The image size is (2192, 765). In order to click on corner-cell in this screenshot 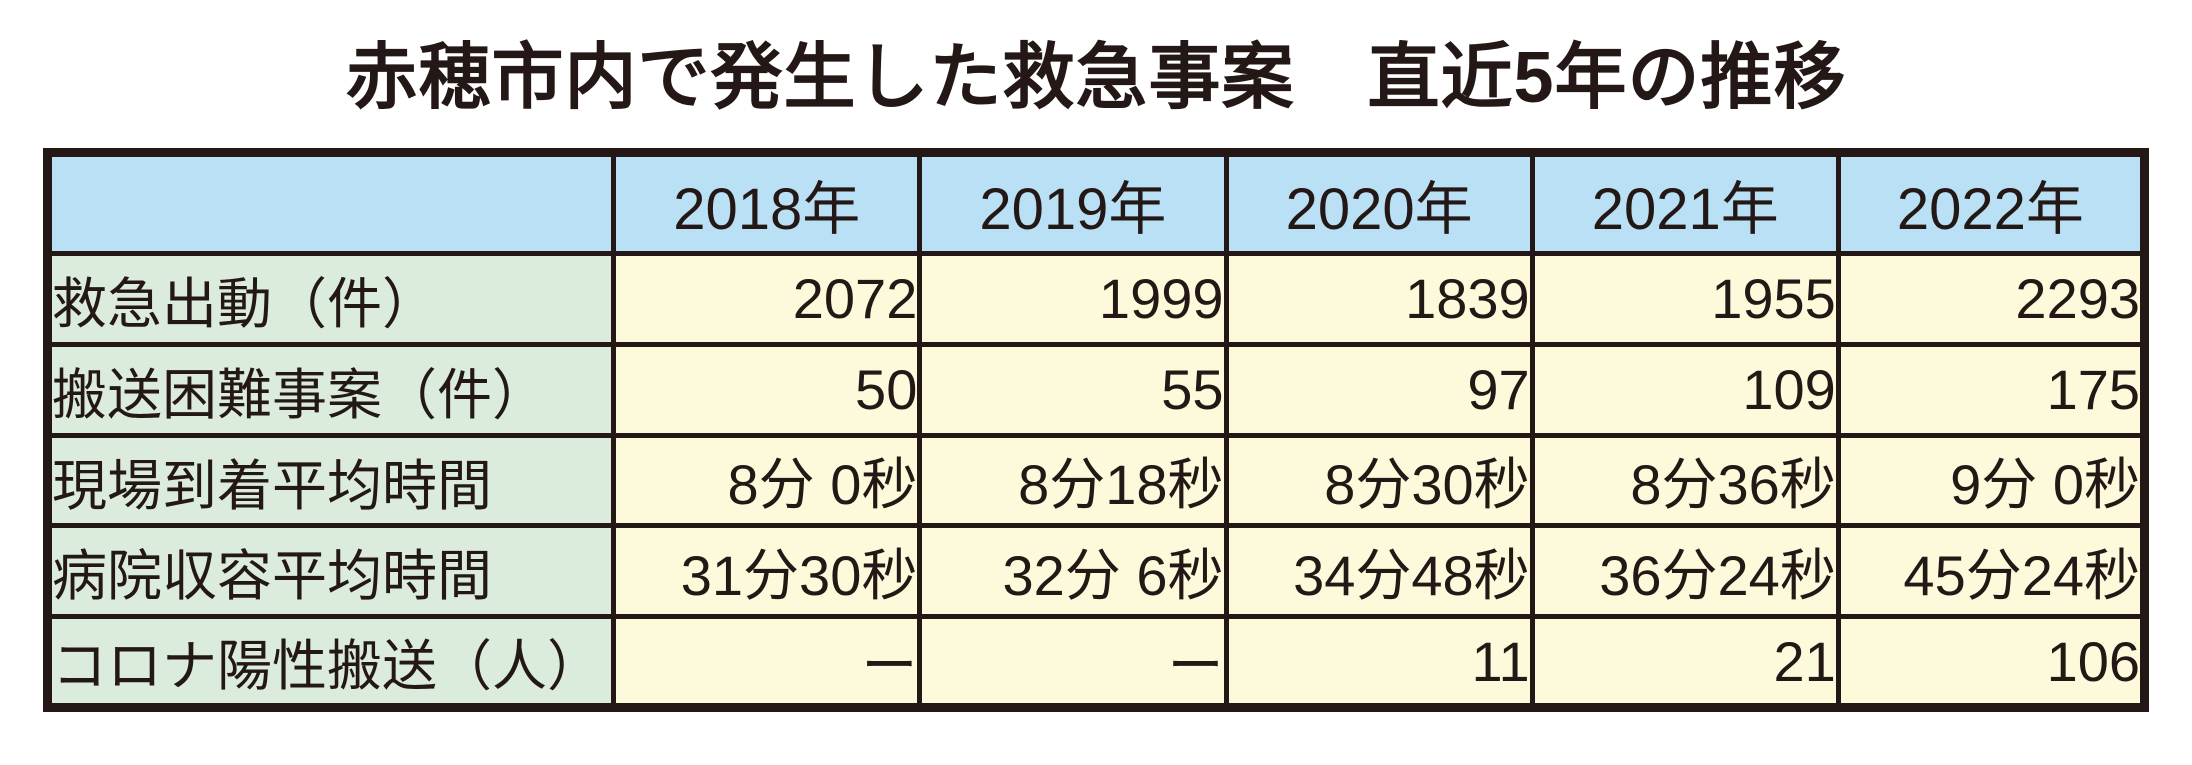, I will do `click(330, 203)`.